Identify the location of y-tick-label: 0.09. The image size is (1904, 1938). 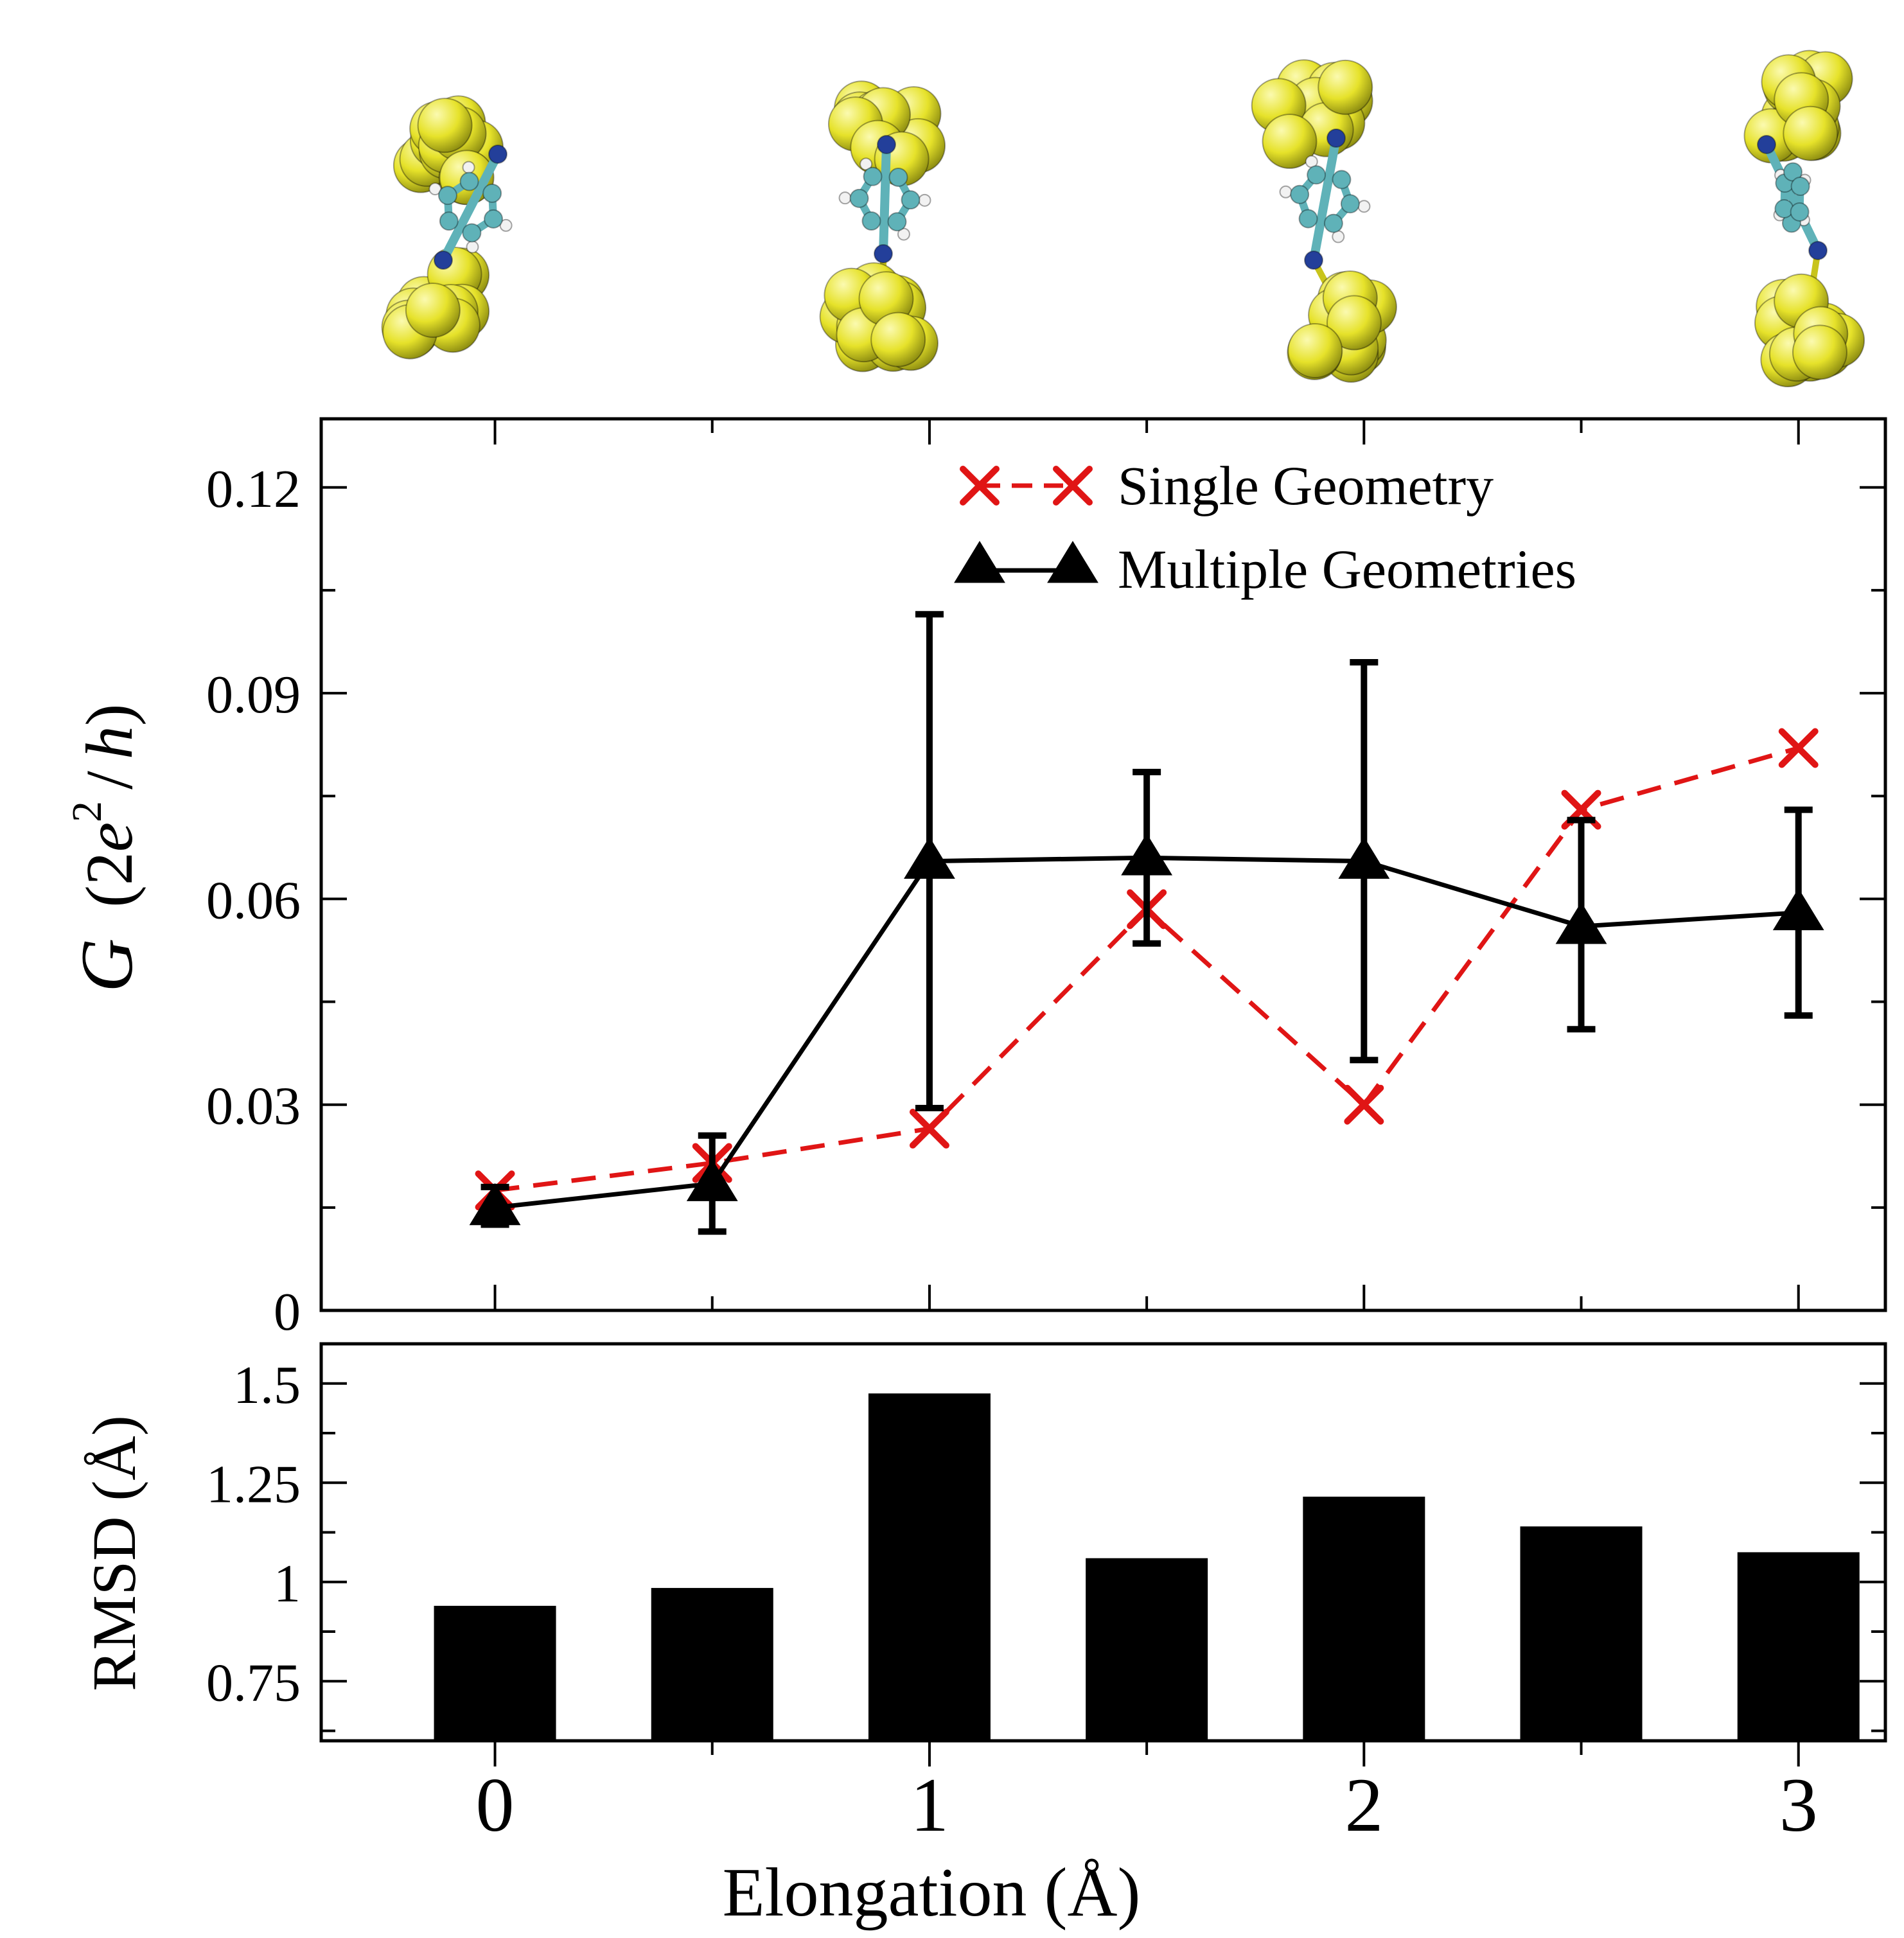
(253, 695).